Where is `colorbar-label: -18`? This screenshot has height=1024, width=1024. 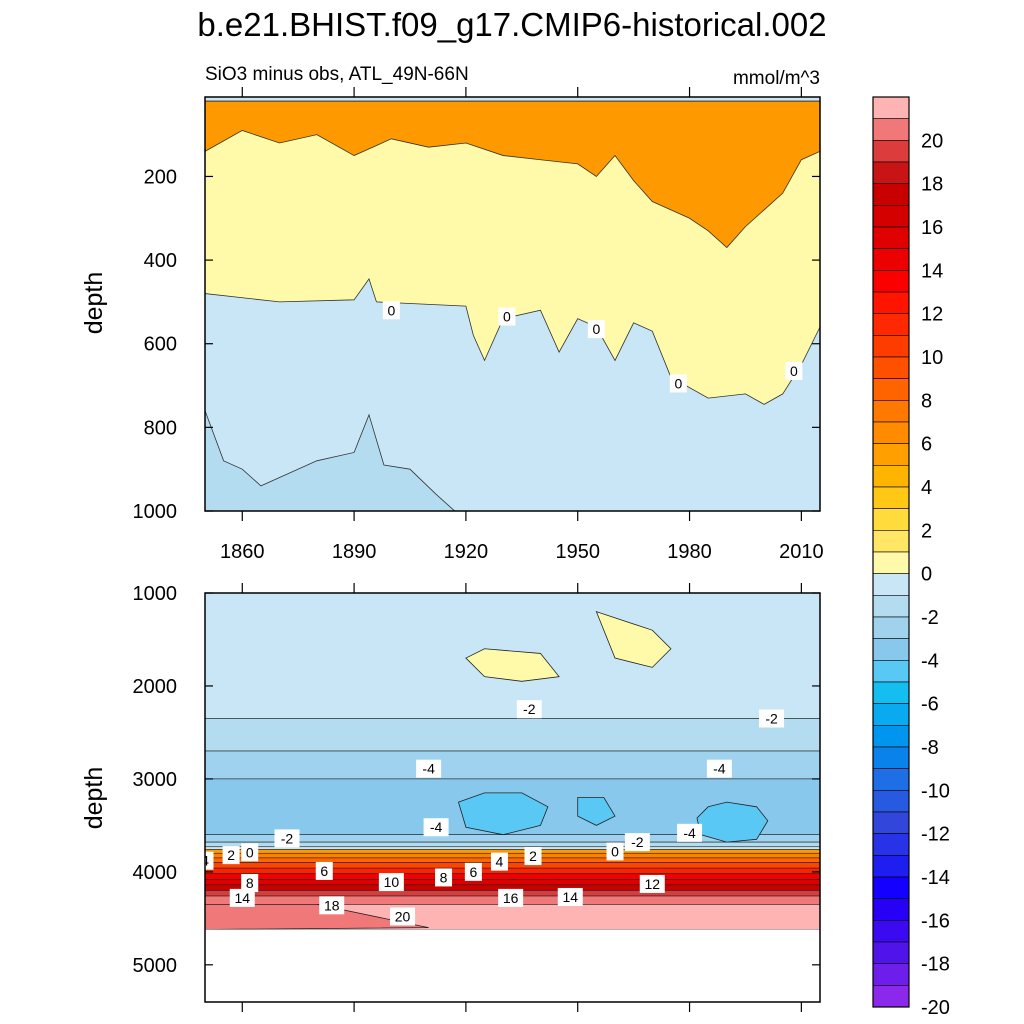 colorbar-label: -18 is located at coordinates (935, 965).